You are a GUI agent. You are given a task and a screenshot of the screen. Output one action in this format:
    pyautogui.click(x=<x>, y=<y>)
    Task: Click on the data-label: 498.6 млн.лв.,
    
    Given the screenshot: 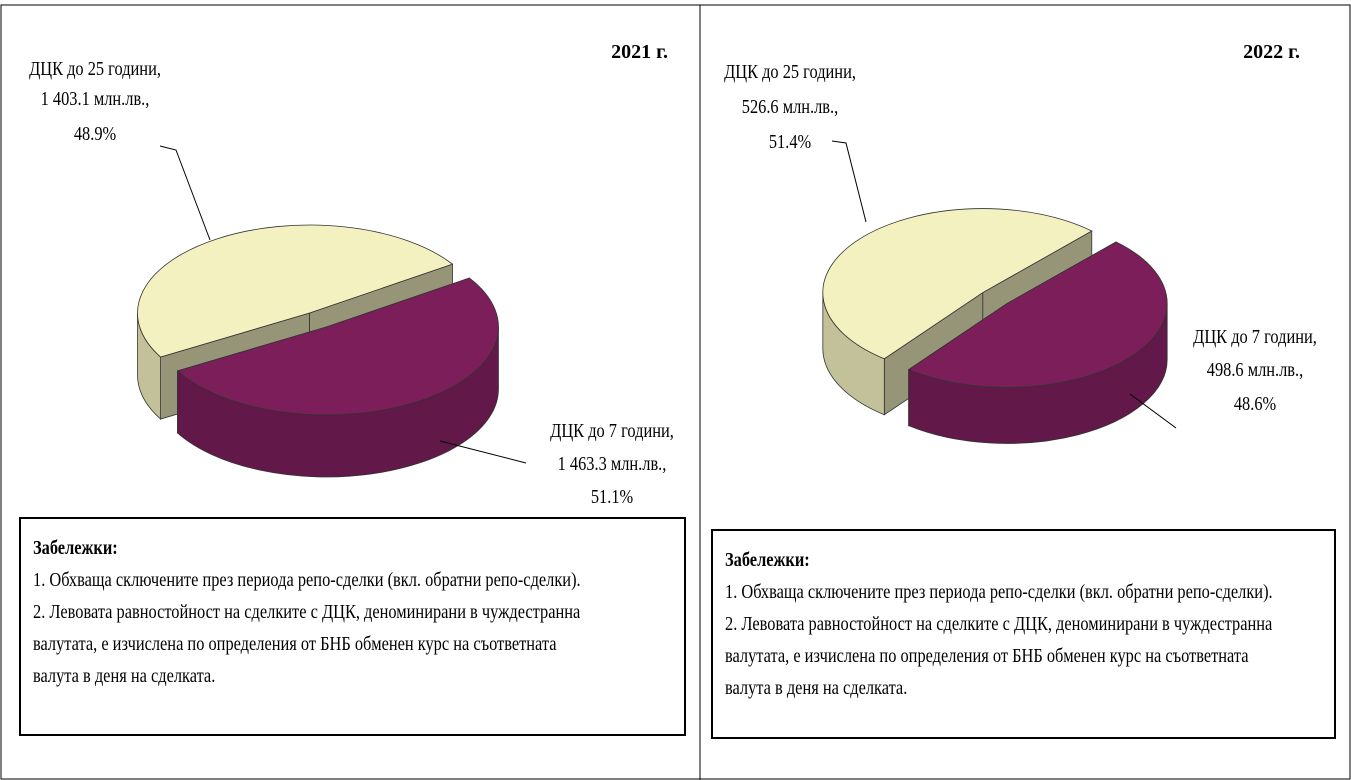 What is the action you would take?
    pyautogui.click(x=1255, y=370)
    